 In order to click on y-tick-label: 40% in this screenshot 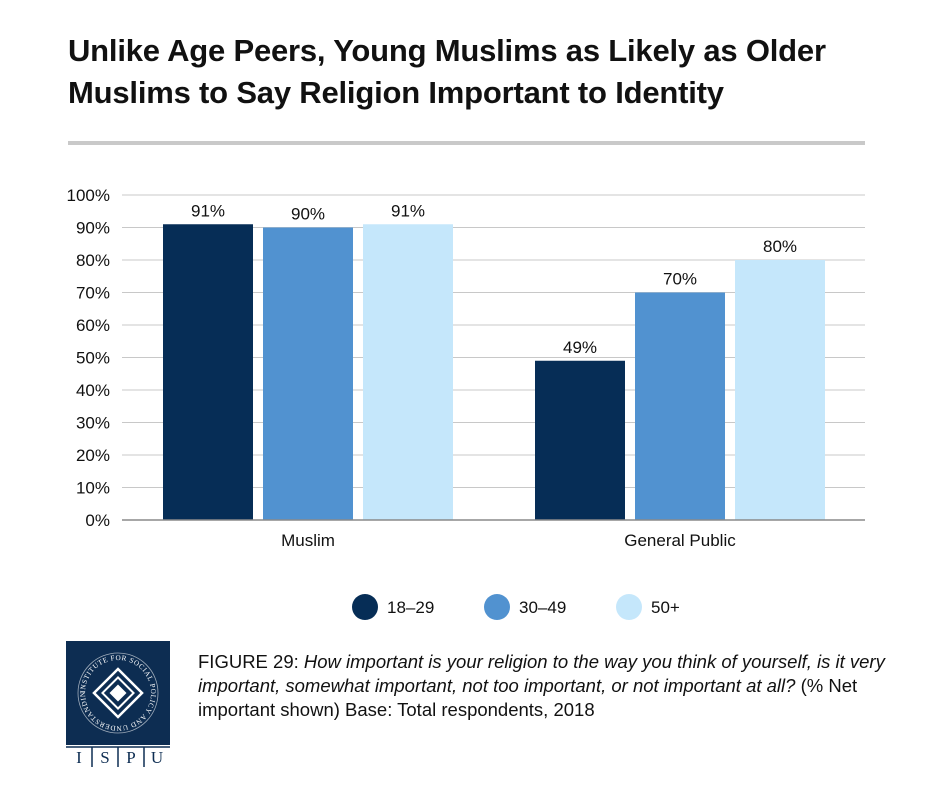, I will do `click(93, 390)`.